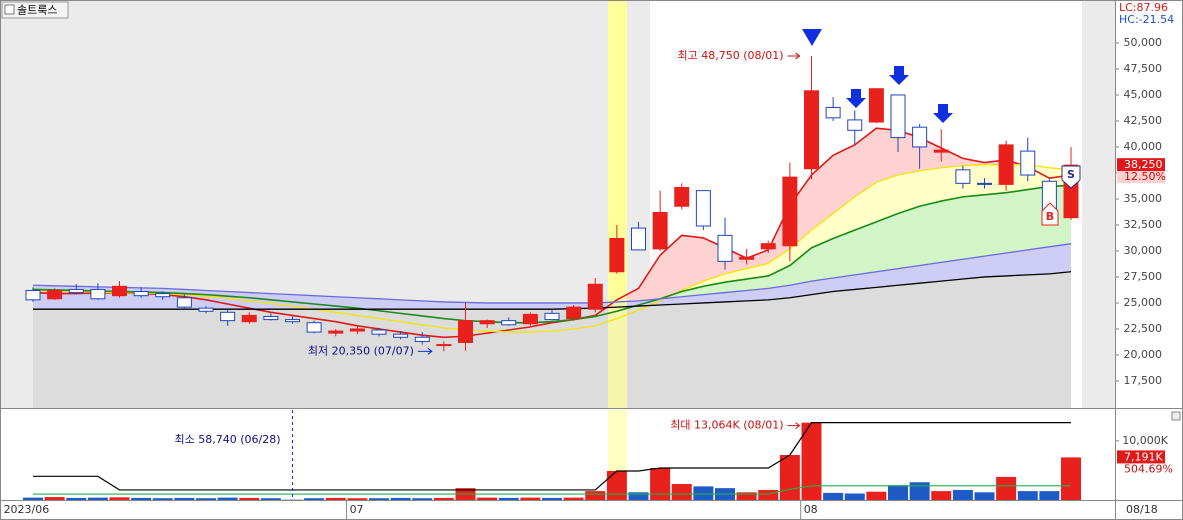  Describe the element at coordinates (1143, 164) in the screenshot. I see `price-flag-label: 38,250` at that location.